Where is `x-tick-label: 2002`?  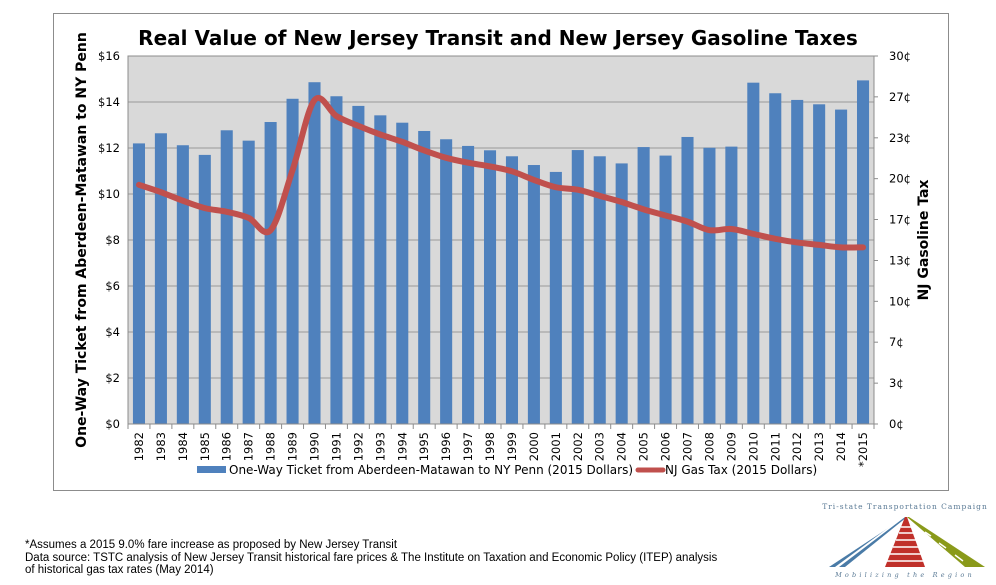 x-tick-label: 2002 is located at coordinates (578, 446).